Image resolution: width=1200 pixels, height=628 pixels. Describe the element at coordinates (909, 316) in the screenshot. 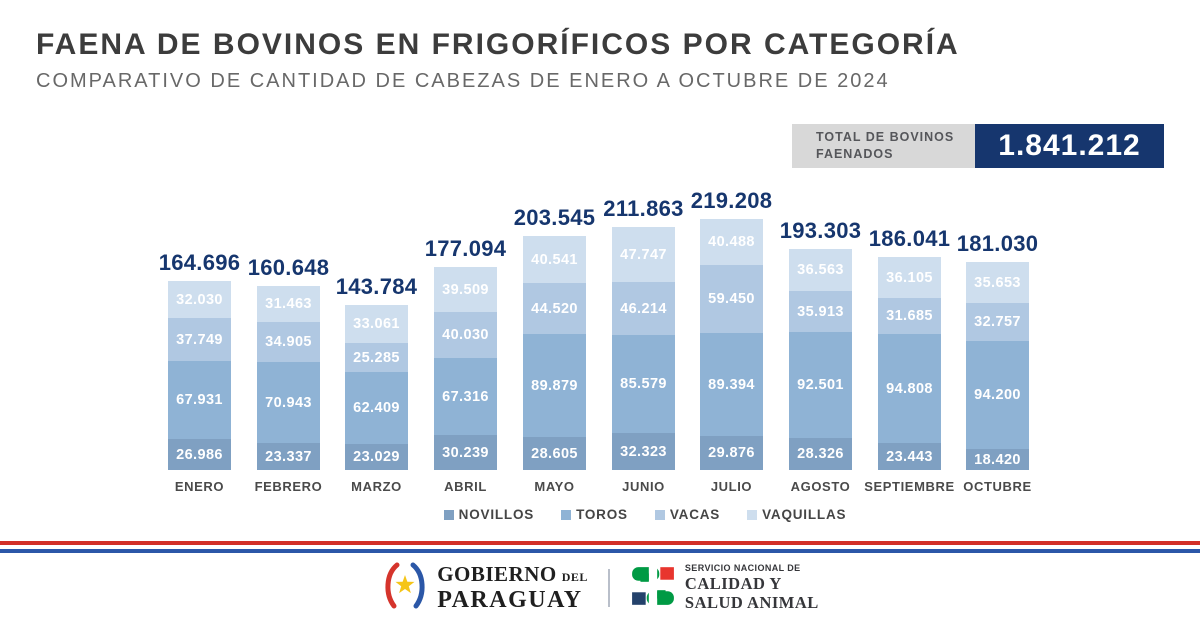

I see `segment-value-label: 31.685` at that location.